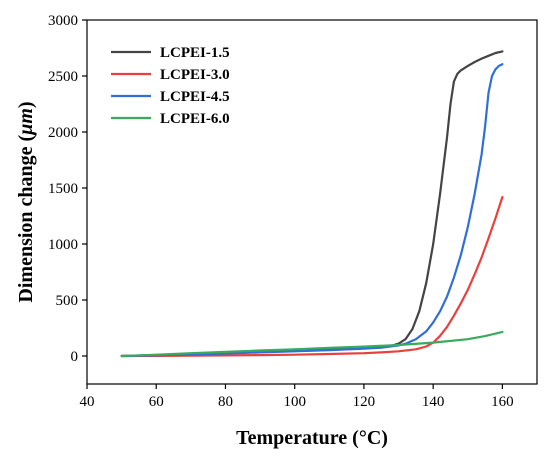 Image resolution: width=550 pixels, height=456 pixels. What do you see at coordinates (502, 402) in the screenshot?
I see `x-tick-label: 160` at bounding box center [502, 402].